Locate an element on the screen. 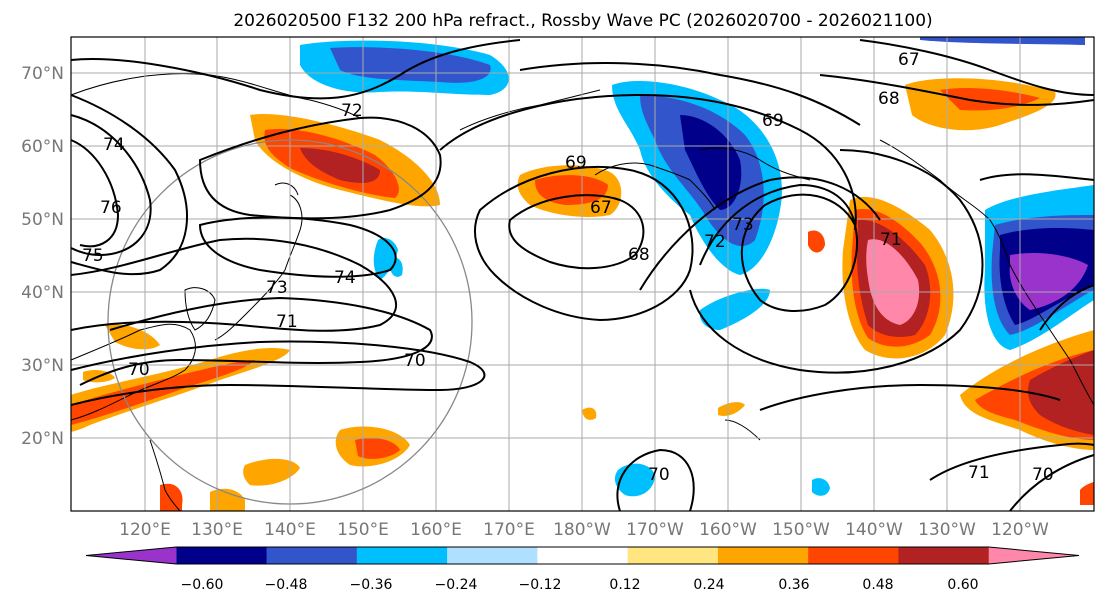 This screenshot has height=604, width=1105. lon-label: 130°W is located at coordinates (947, 530).